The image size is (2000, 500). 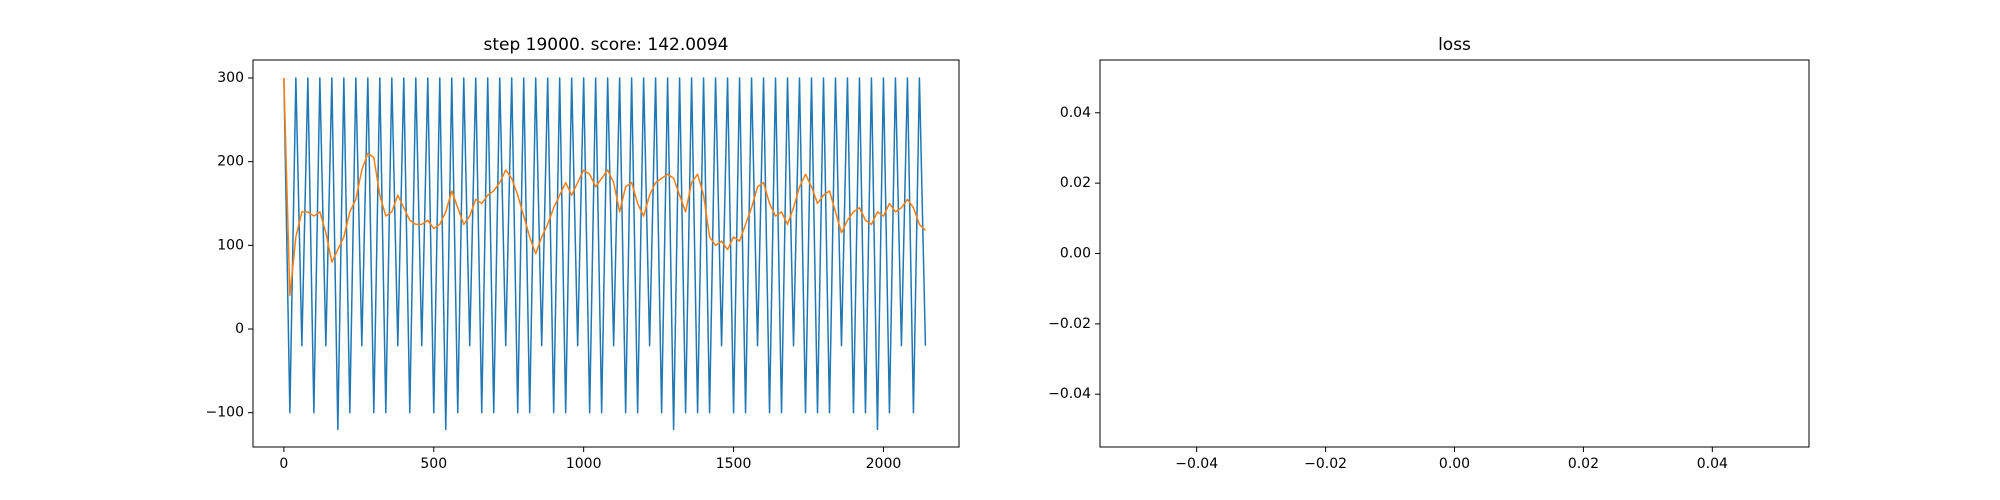 What do you see at coordinates (1712, 464) in the screenshot?
I see `x-tick-label: 0.04` at bounding box center [1712, 464].